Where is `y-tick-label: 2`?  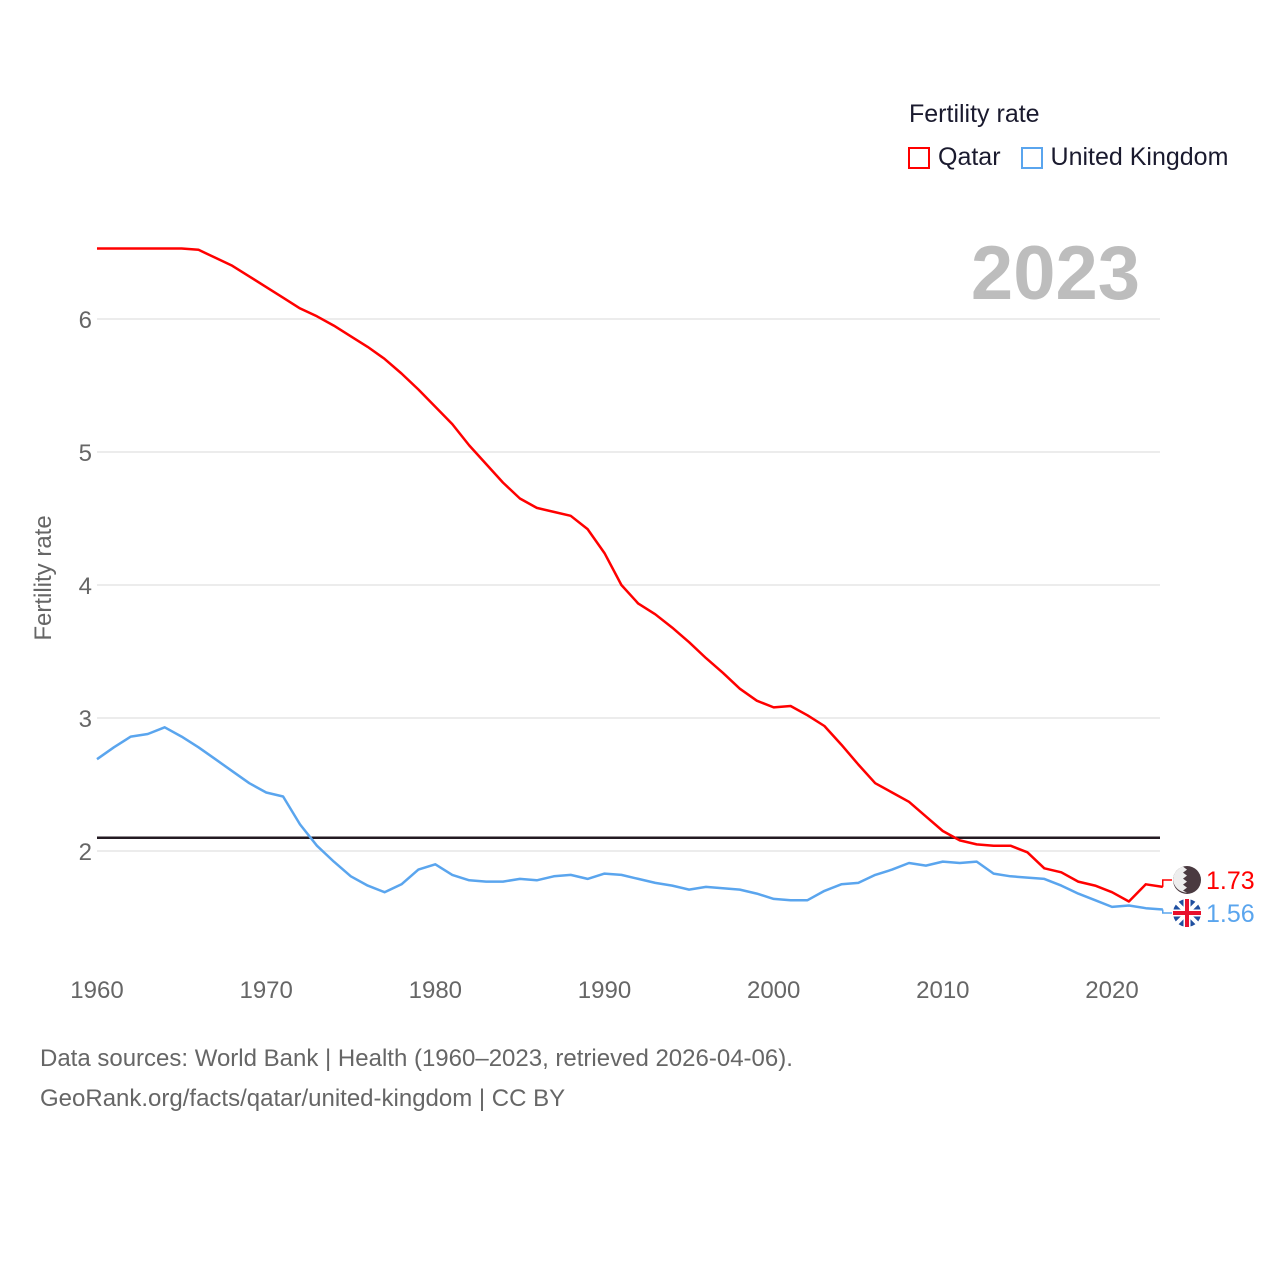 y-tick-label: 2 is located at coordinates (85, 852).